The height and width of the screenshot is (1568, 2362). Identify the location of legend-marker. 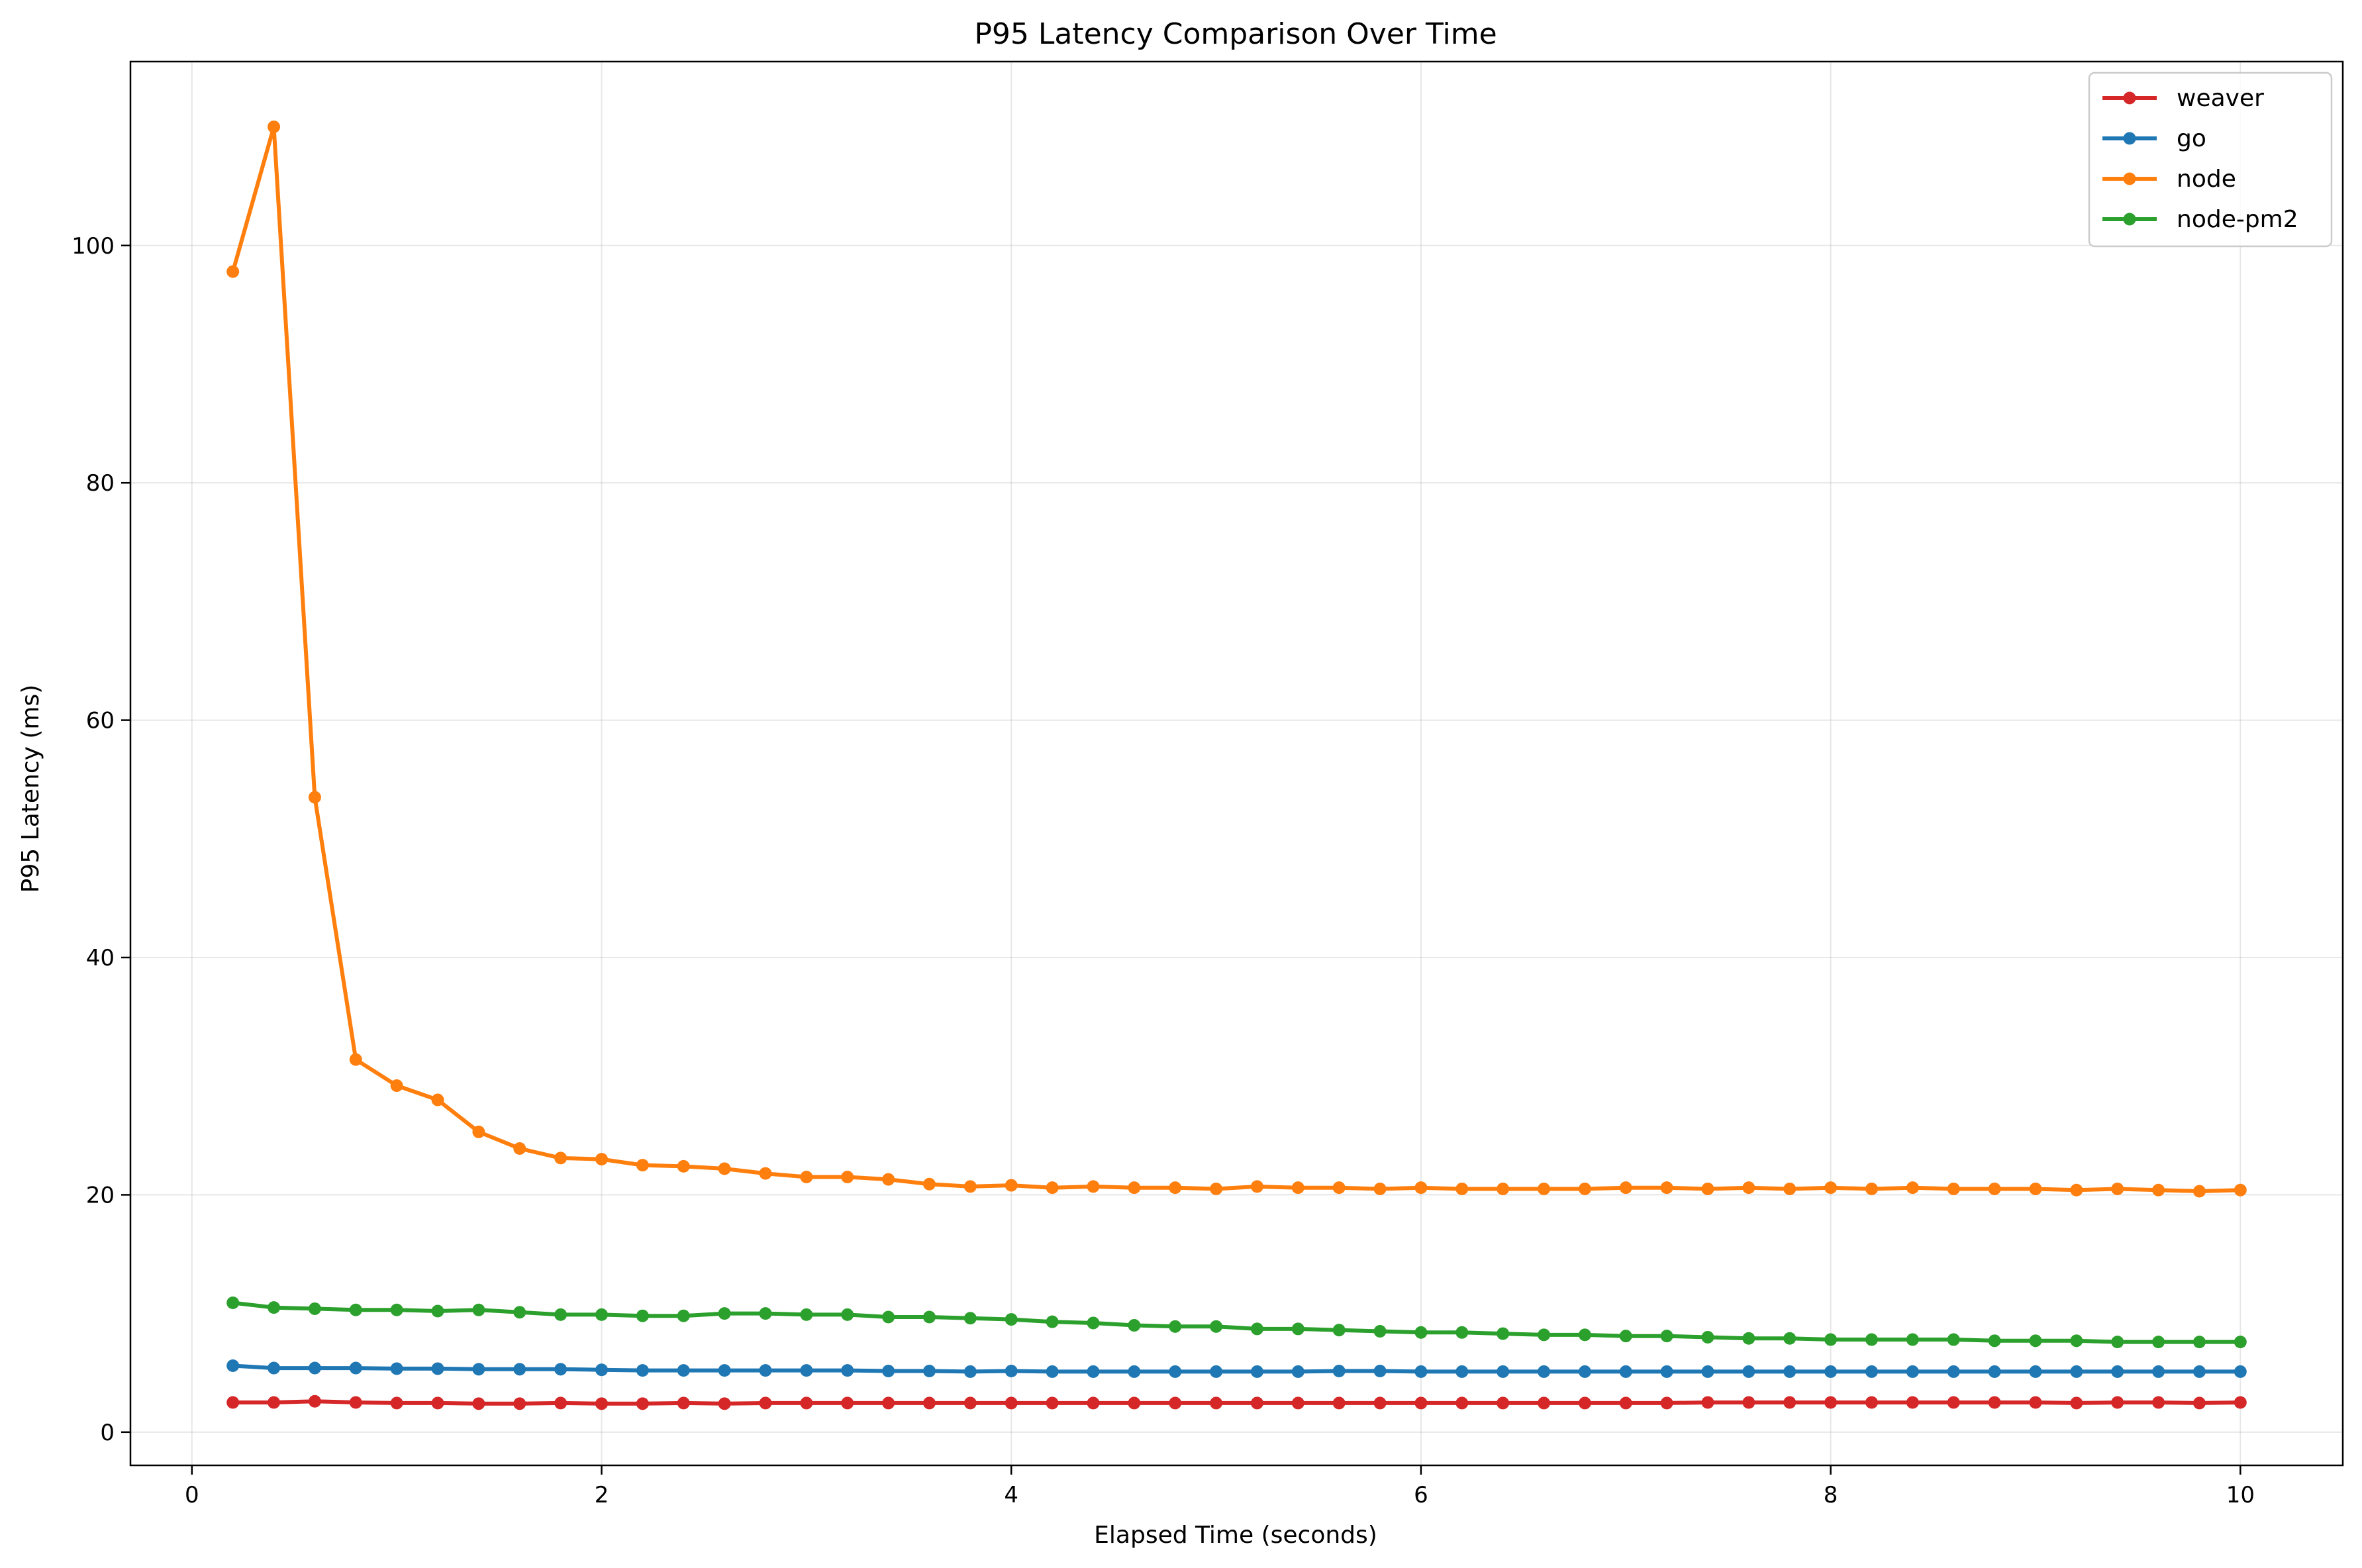
(2129, 178).